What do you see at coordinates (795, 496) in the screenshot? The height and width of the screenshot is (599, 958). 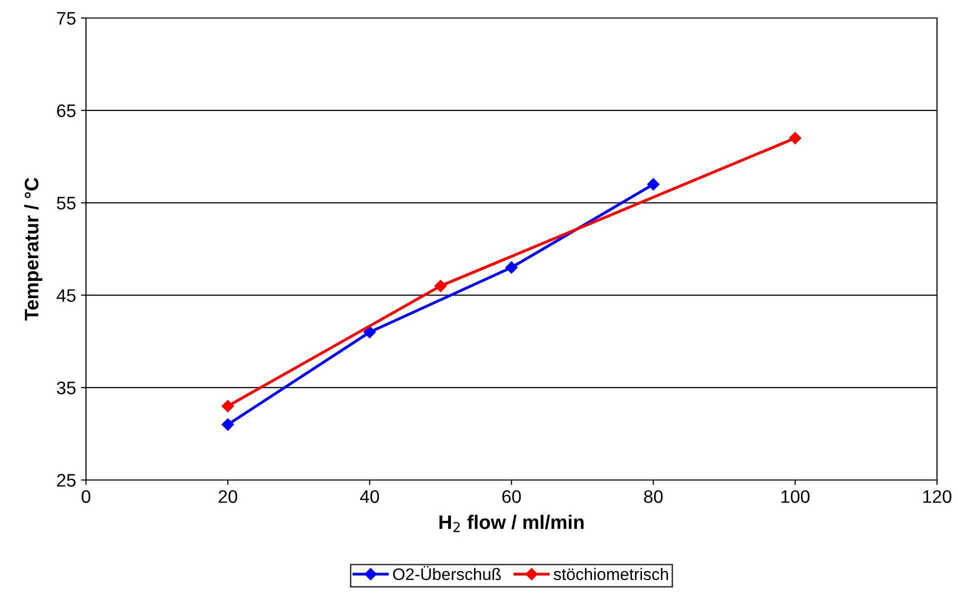 I see `x-tick-label: 100` at bounding box center [795, 496].